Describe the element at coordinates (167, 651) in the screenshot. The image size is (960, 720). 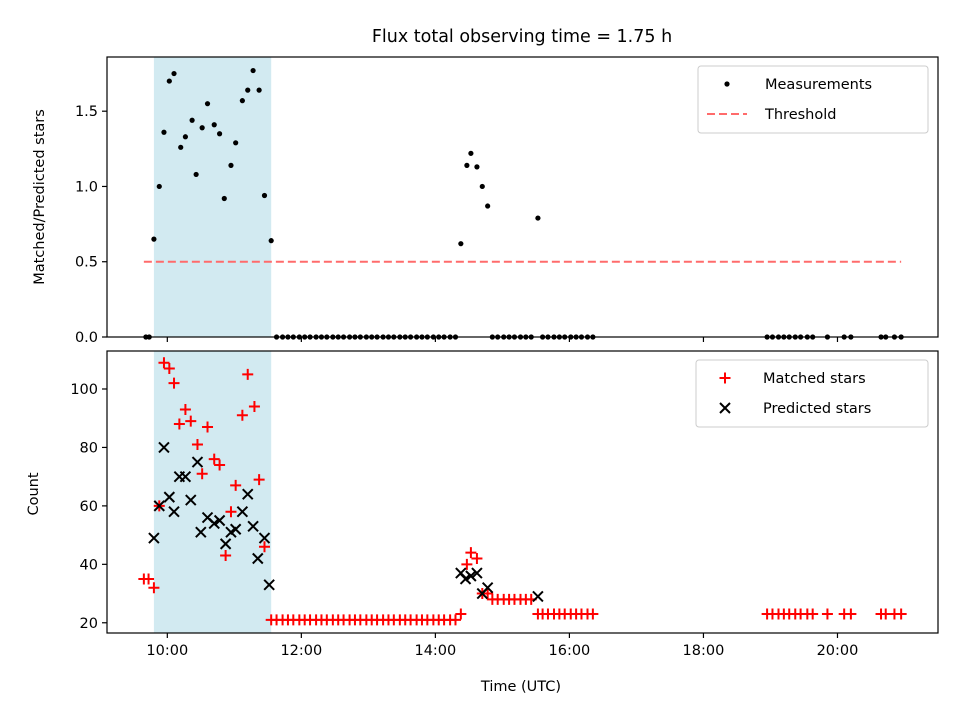
I see `bottom-xtick-label: 10:00` at that location.